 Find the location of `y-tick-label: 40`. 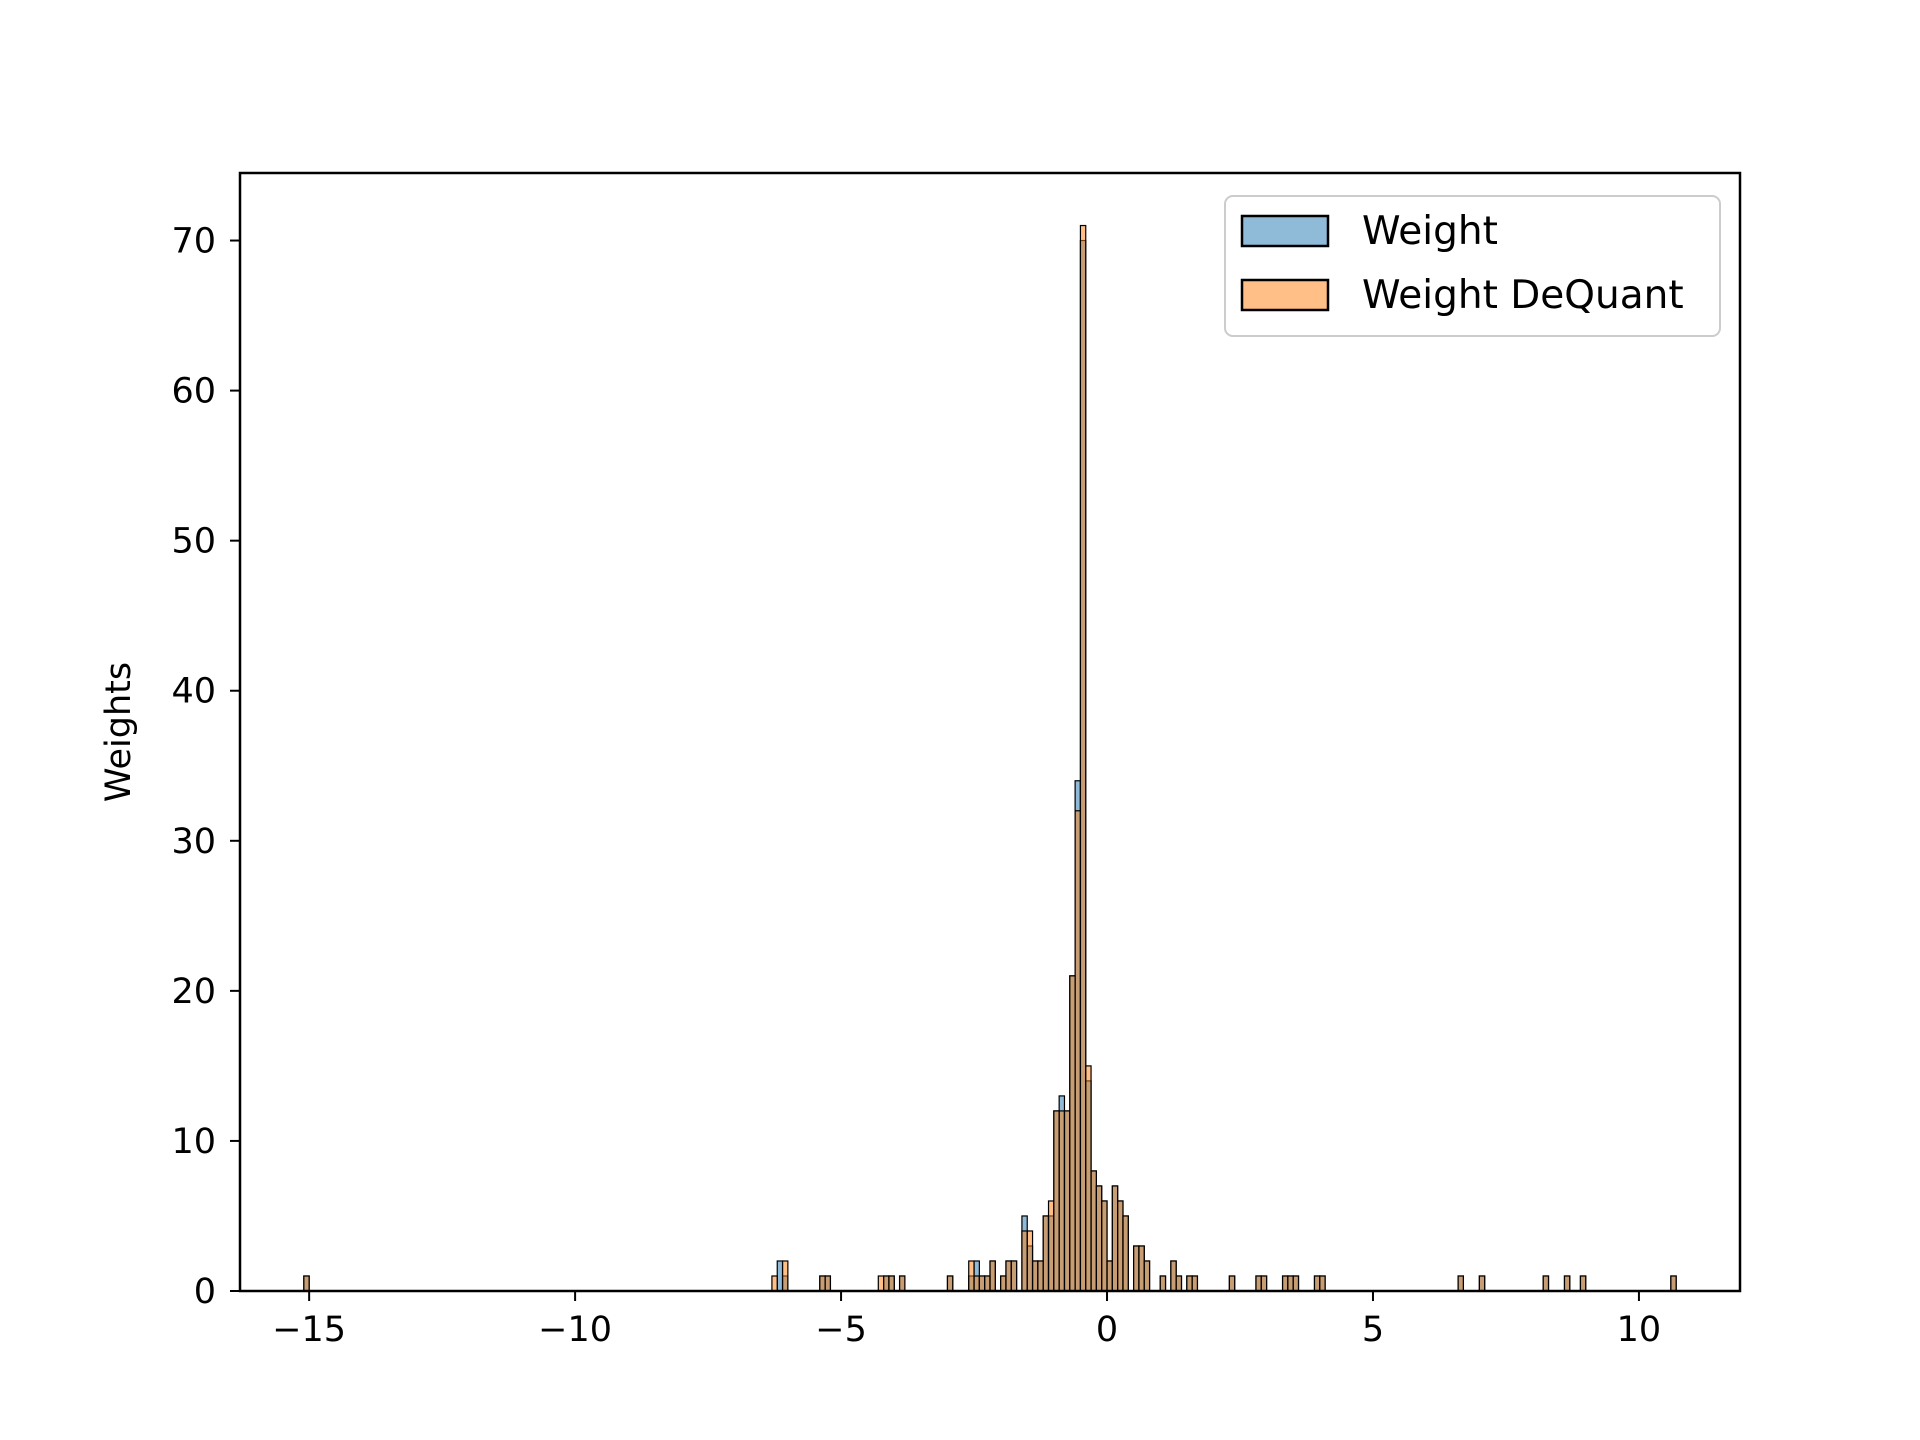

y-tick-label: 40 is located at coordinates (193, 692).